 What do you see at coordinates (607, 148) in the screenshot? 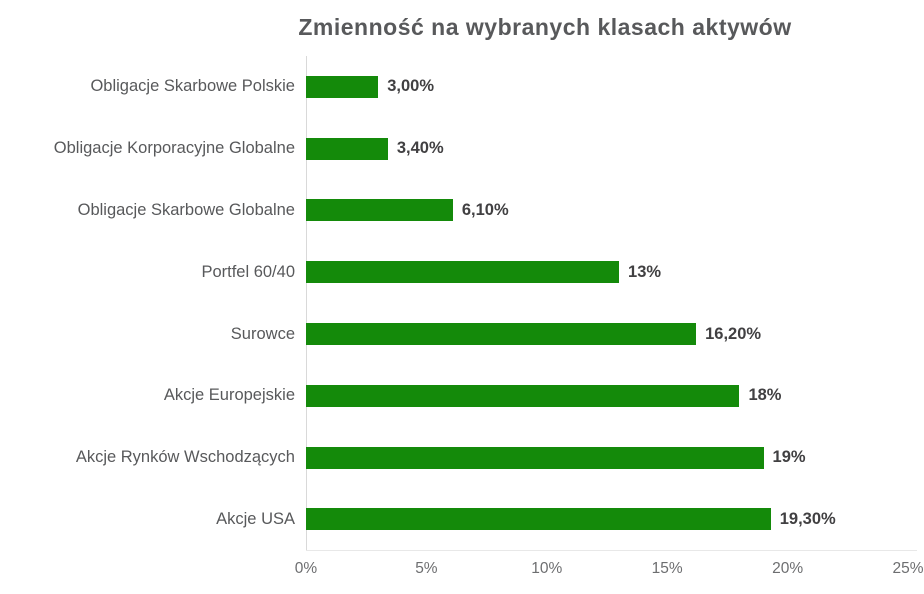
I see `bar-track: 3,40%` at bounding box center [607, 148].